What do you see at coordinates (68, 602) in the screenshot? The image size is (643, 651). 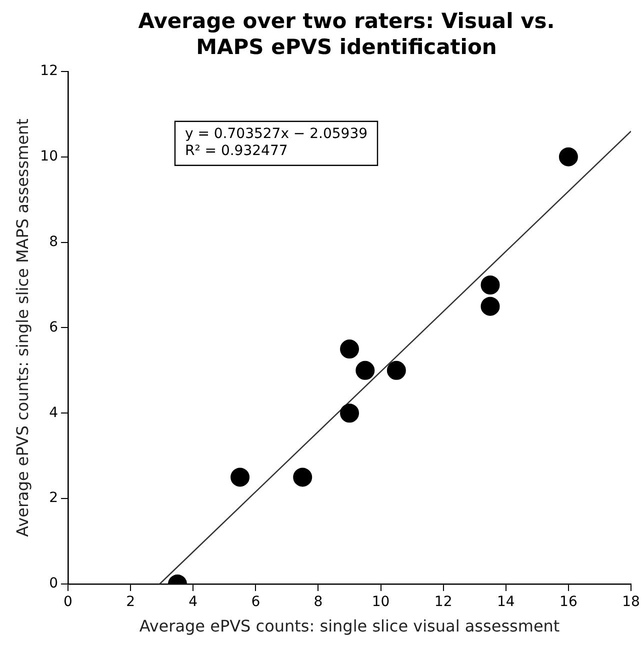 I see `x-tick-label: 0` at bounding box center [68, 602].